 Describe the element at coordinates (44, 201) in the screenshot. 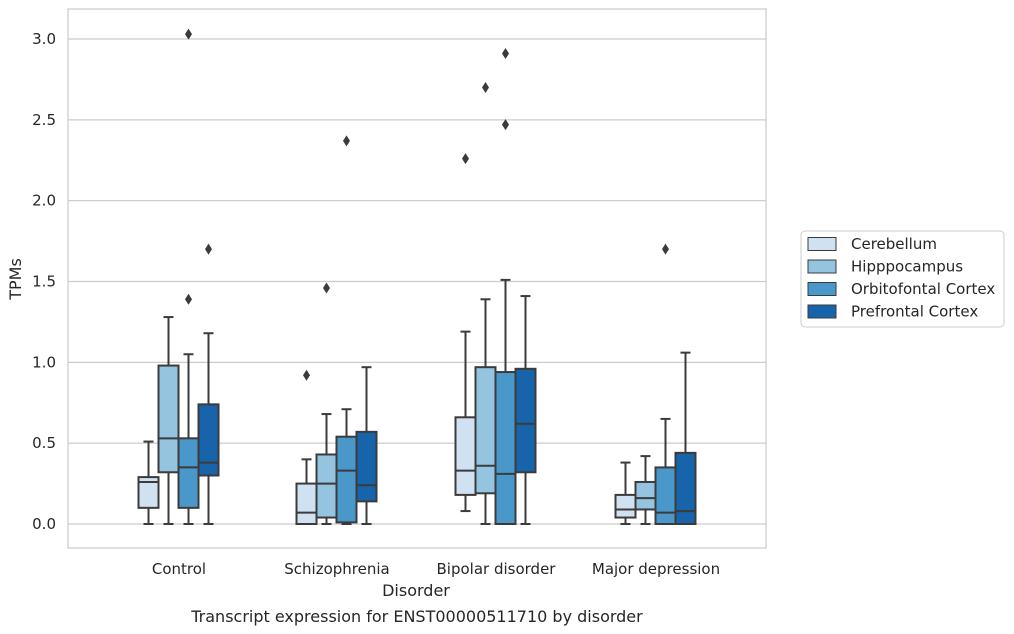

I see `y-tick-label: 2.0` at that location.